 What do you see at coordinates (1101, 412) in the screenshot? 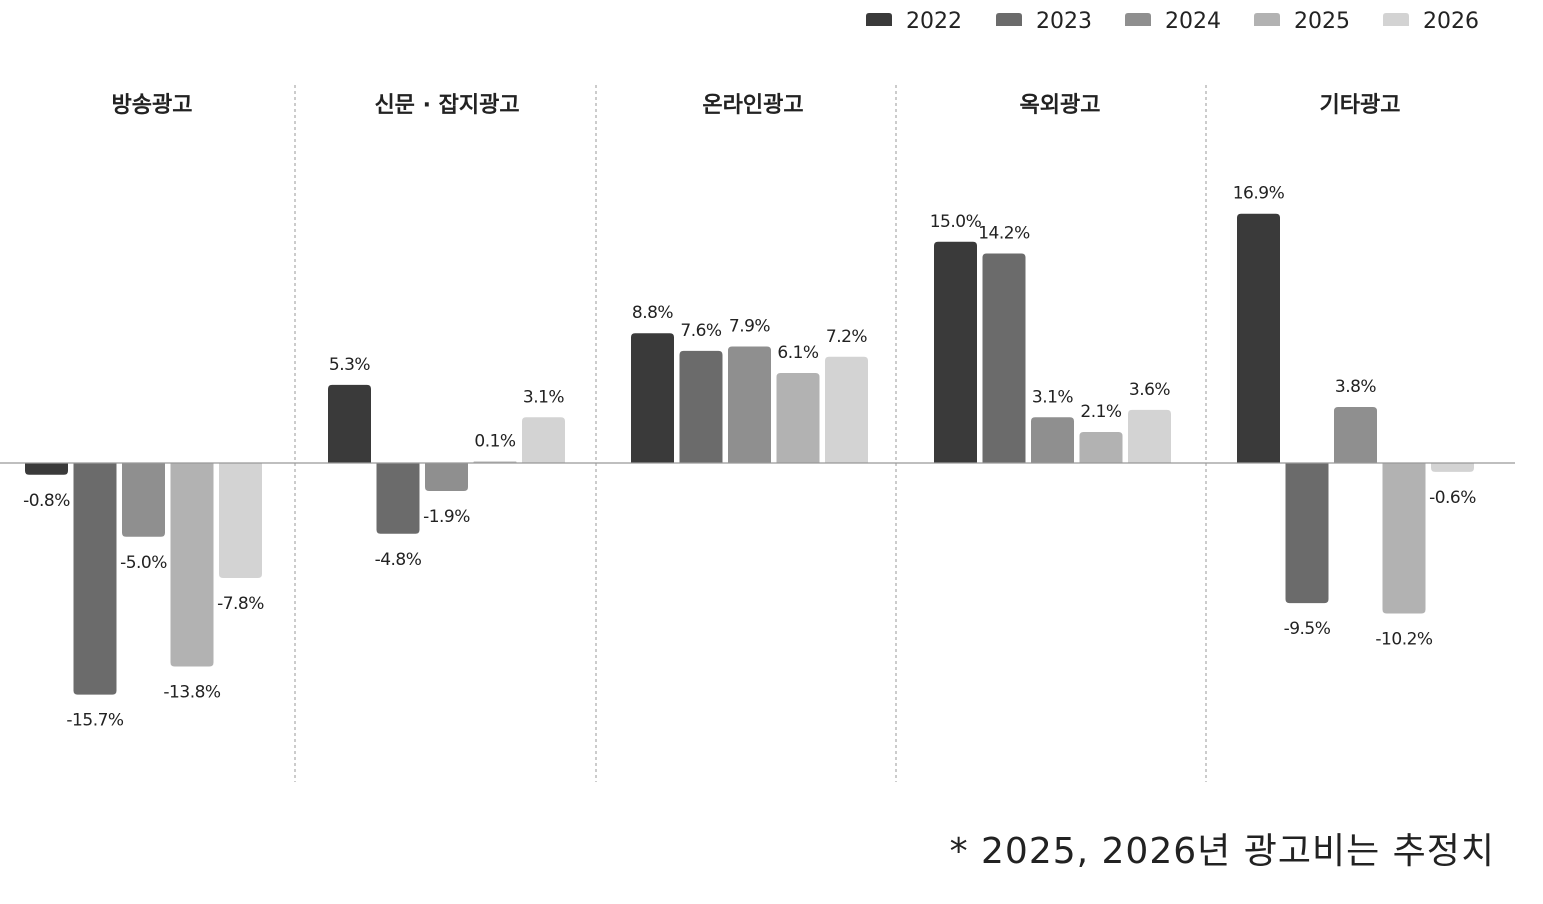
I see `data-label: 2.1%` at bounding box center [1101, 412].